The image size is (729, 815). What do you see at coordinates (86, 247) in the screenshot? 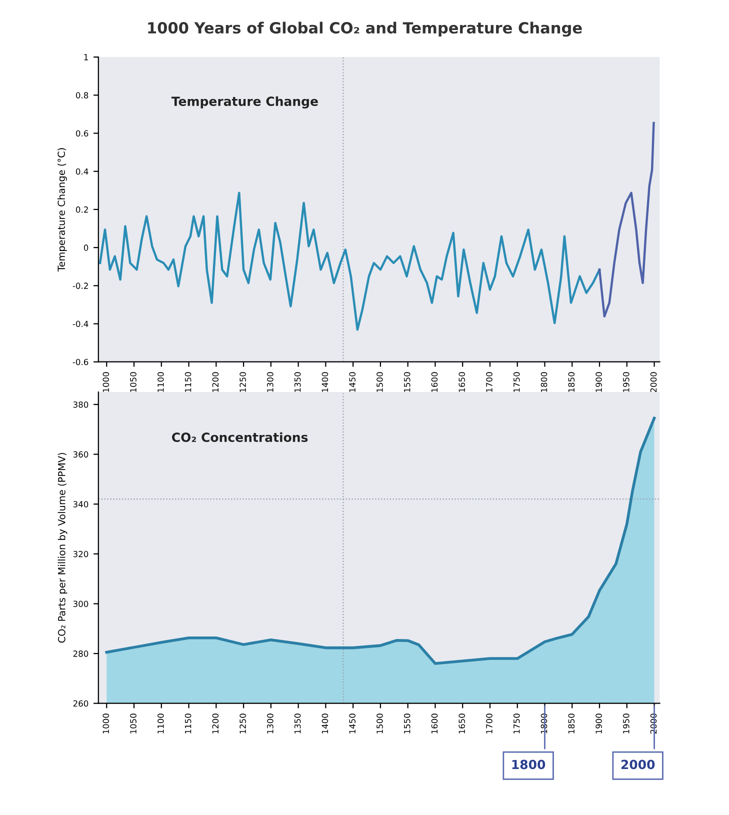
I see `y-tick-label: 0` at bounding box center [86, 247].